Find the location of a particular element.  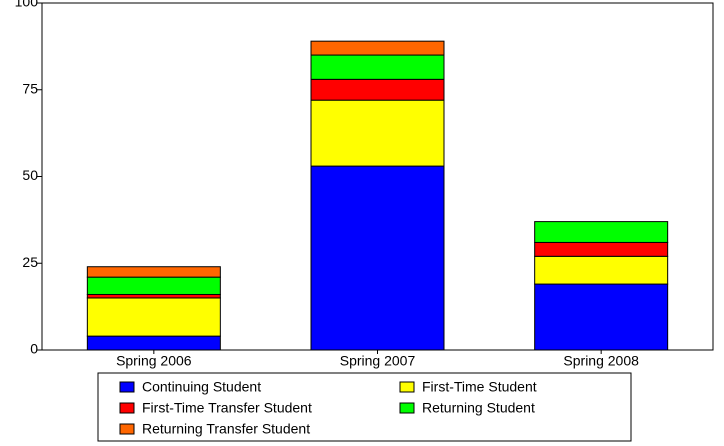

y-tick-label: 100 is located at coordinates (27, 5).